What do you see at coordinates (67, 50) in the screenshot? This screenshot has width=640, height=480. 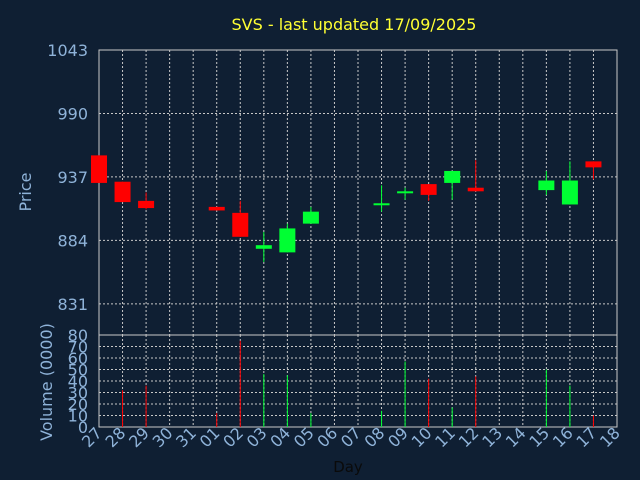 I see `price-tick-label: 1043` at bounding box center [67, 50].